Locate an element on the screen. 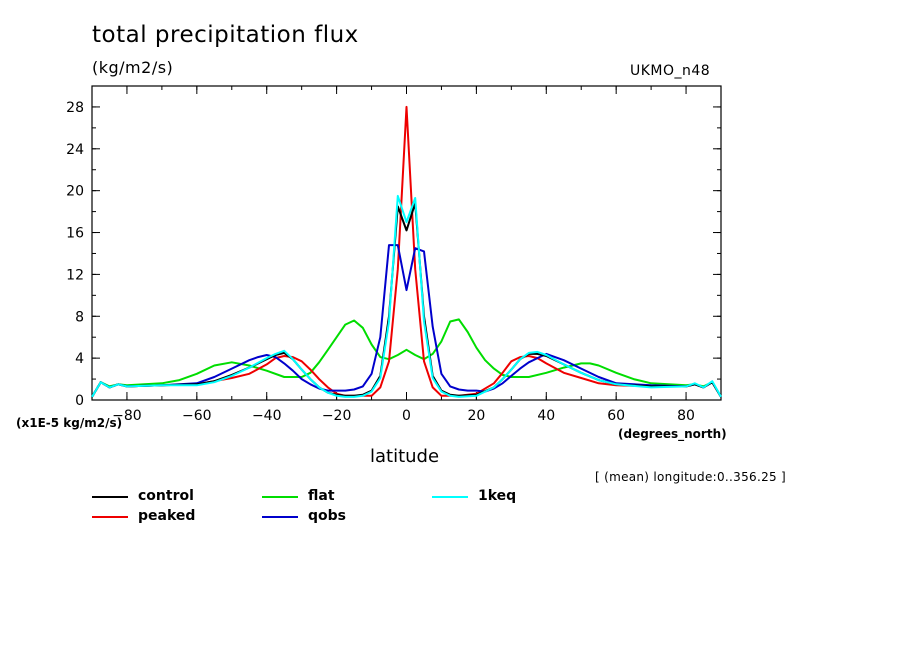 The height and width of the screenshot is (654, 904). y-scale-label: (x1E-5 kg/m2/s) is located at coordinates (69, 423).